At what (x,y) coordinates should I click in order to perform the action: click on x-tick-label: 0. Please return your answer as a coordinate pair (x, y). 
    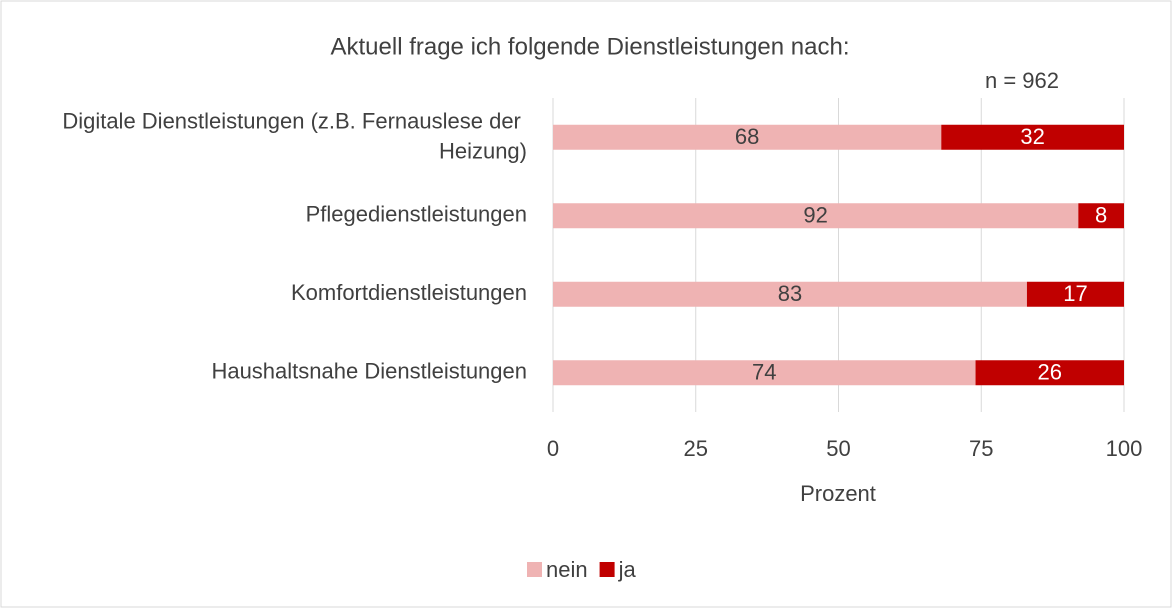
    Looking at the image, I should click on (553, 448).